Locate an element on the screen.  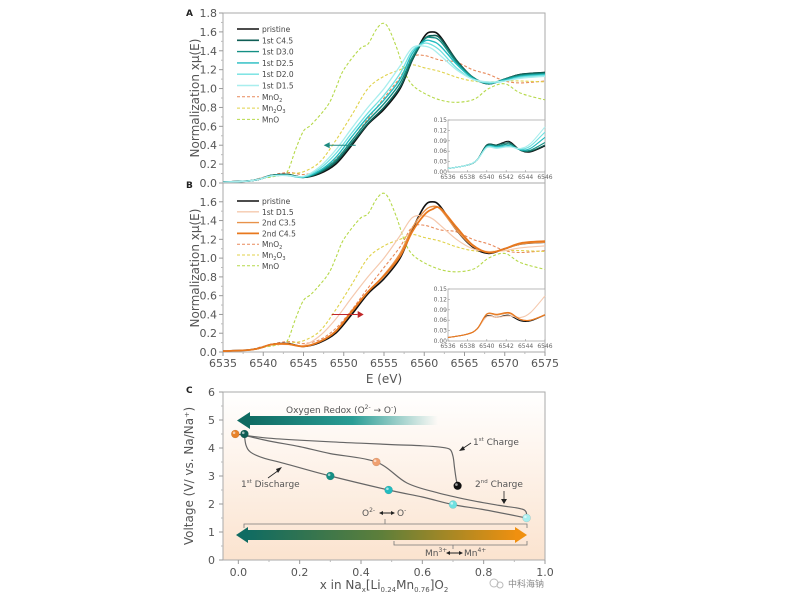
panel-b-series is located at coordinates (384, 272).